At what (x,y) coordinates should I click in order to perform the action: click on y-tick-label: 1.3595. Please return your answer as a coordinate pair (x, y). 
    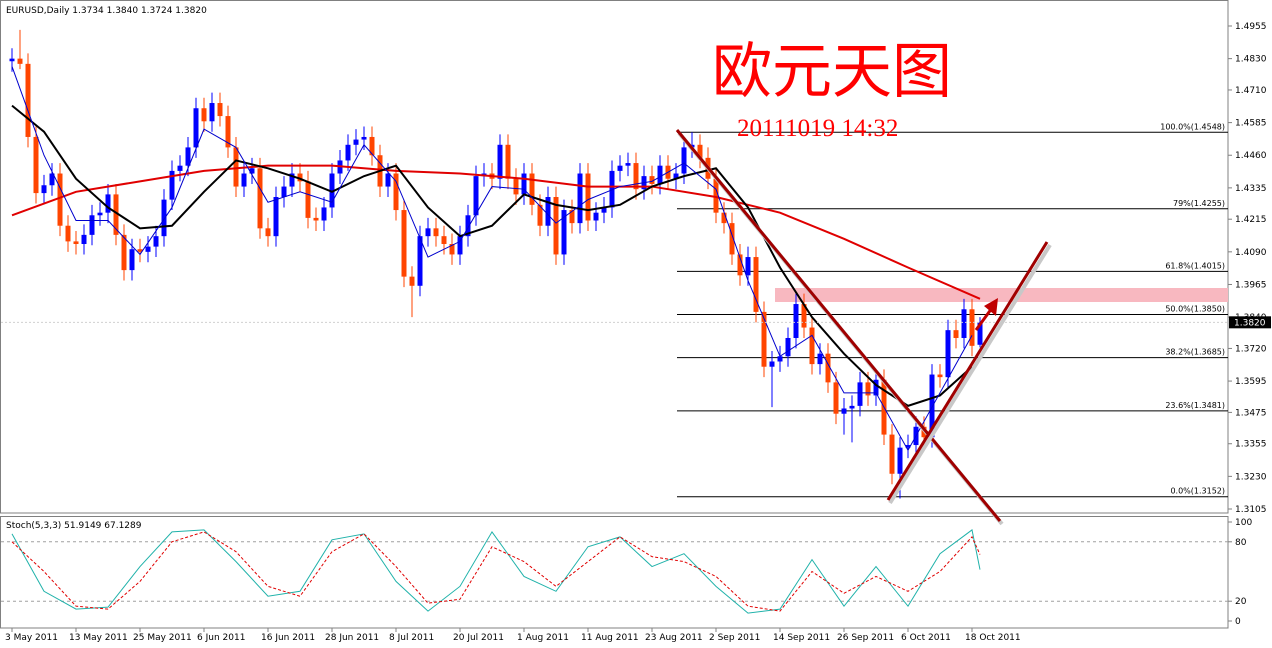
    Looking at the image, I should click on (1251, 382).